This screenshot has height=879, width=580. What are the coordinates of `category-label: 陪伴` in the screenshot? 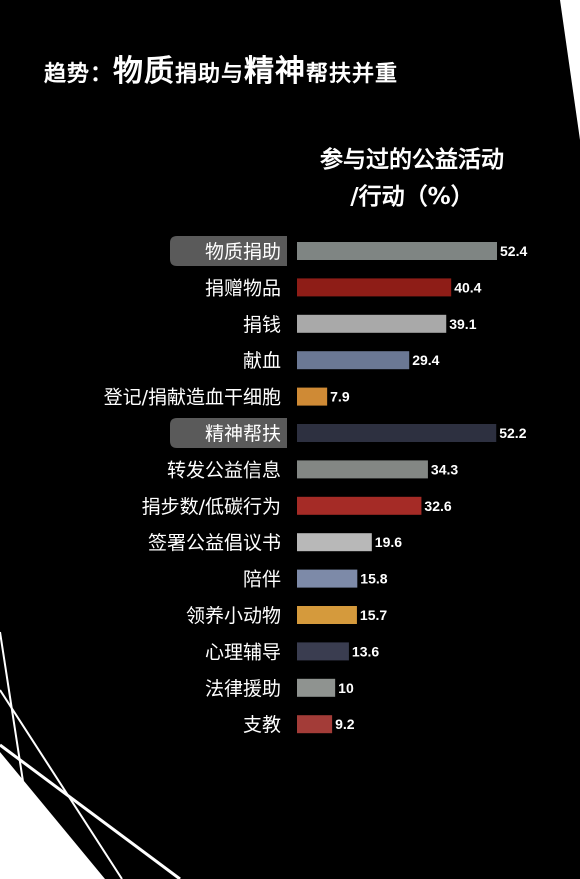 It's located at (262, 580).